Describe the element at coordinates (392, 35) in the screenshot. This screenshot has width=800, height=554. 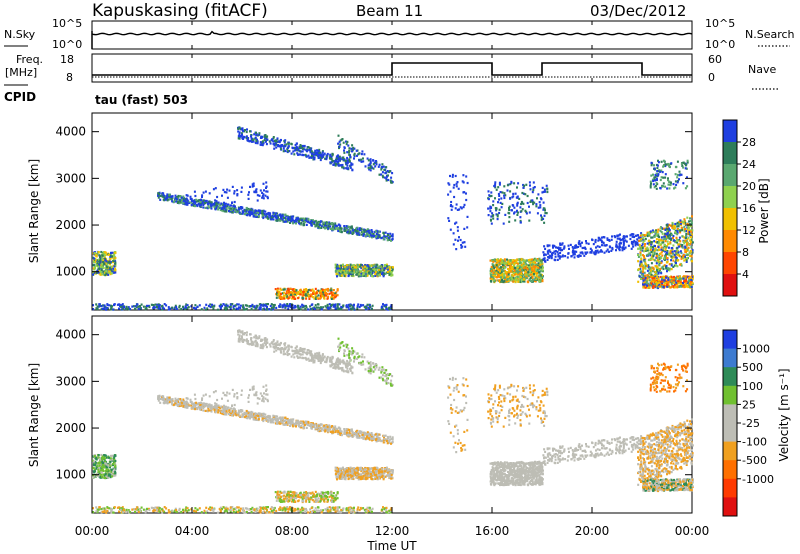
I see `noise-panel-frame` at that location.